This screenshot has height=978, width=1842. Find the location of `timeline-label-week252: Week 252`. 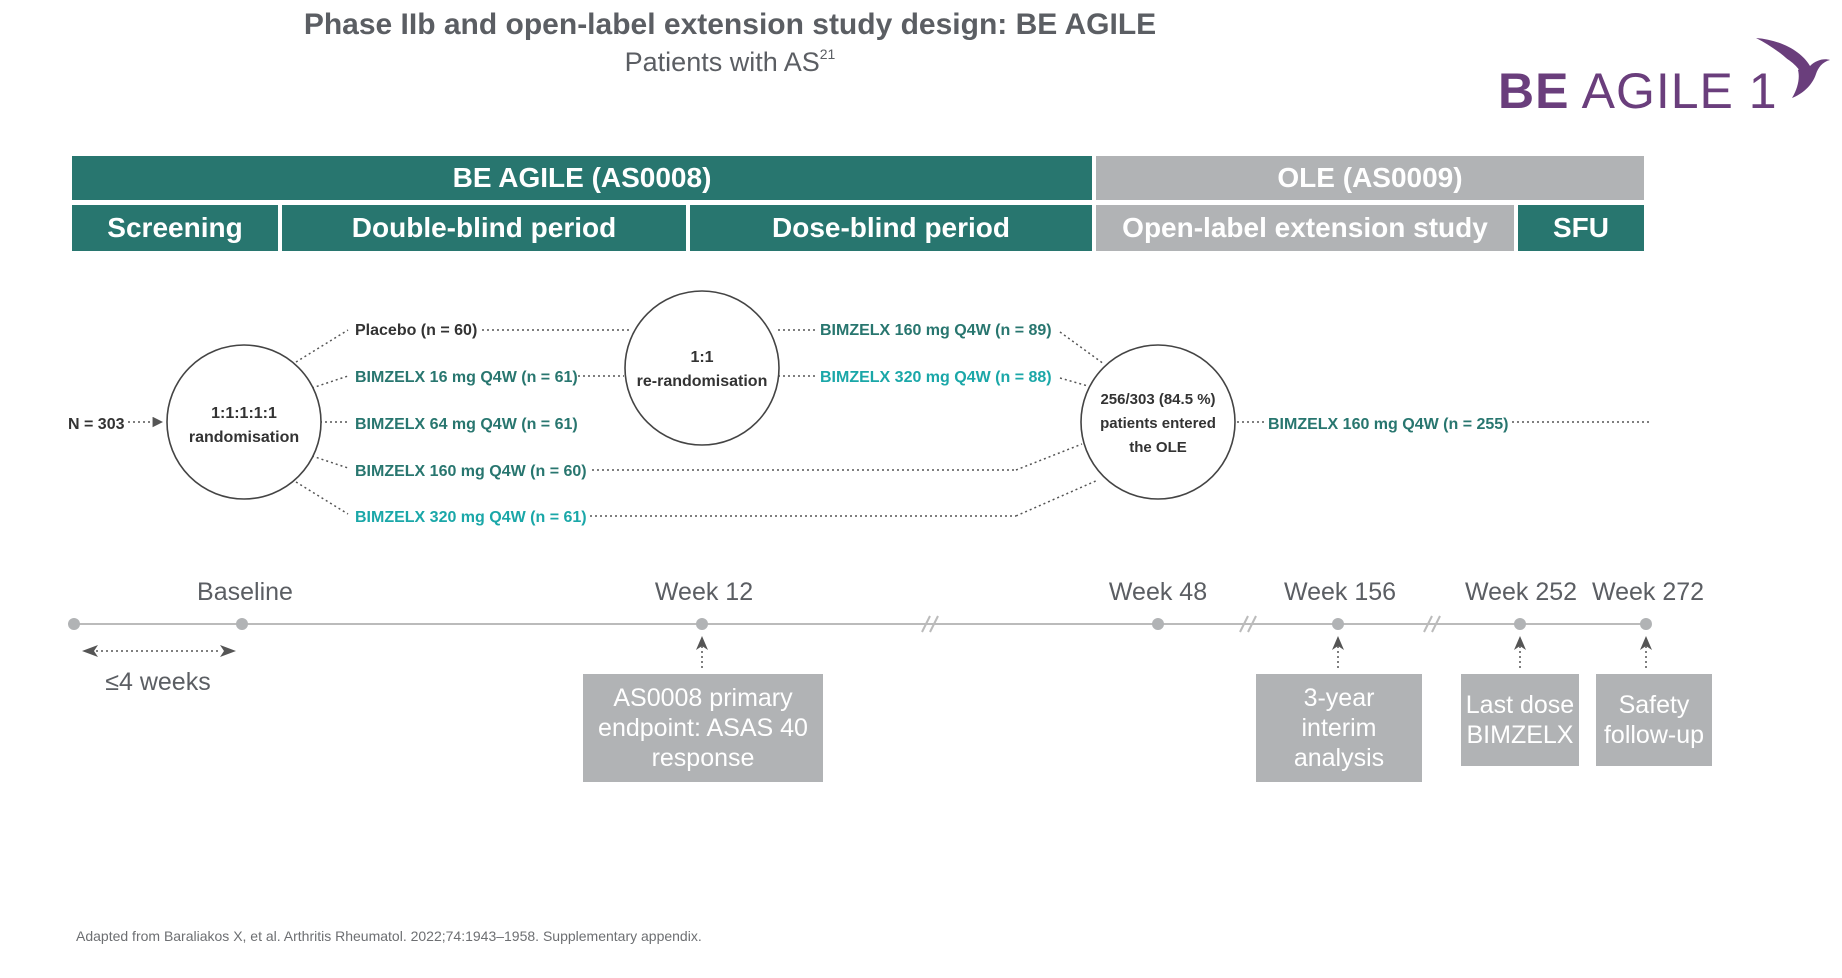

timeline-label-week252: Week 252 is located at coordinates (1521, 592).